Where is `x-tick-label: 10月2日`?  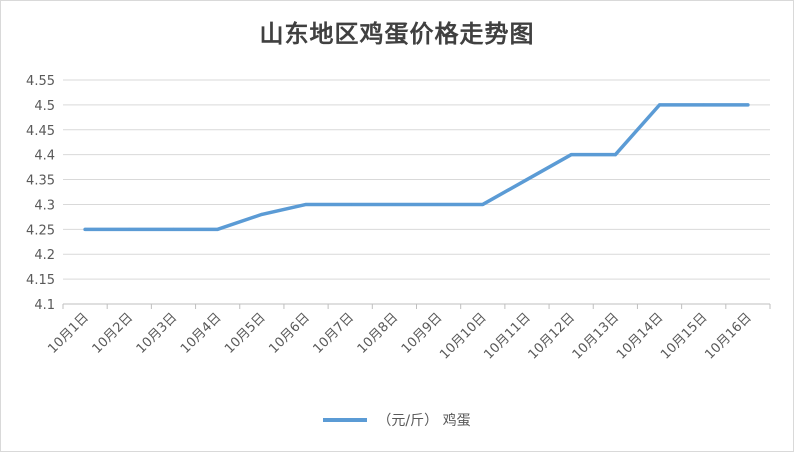
x-tick-label: 10月2日 is located at coordinates (113, 333).